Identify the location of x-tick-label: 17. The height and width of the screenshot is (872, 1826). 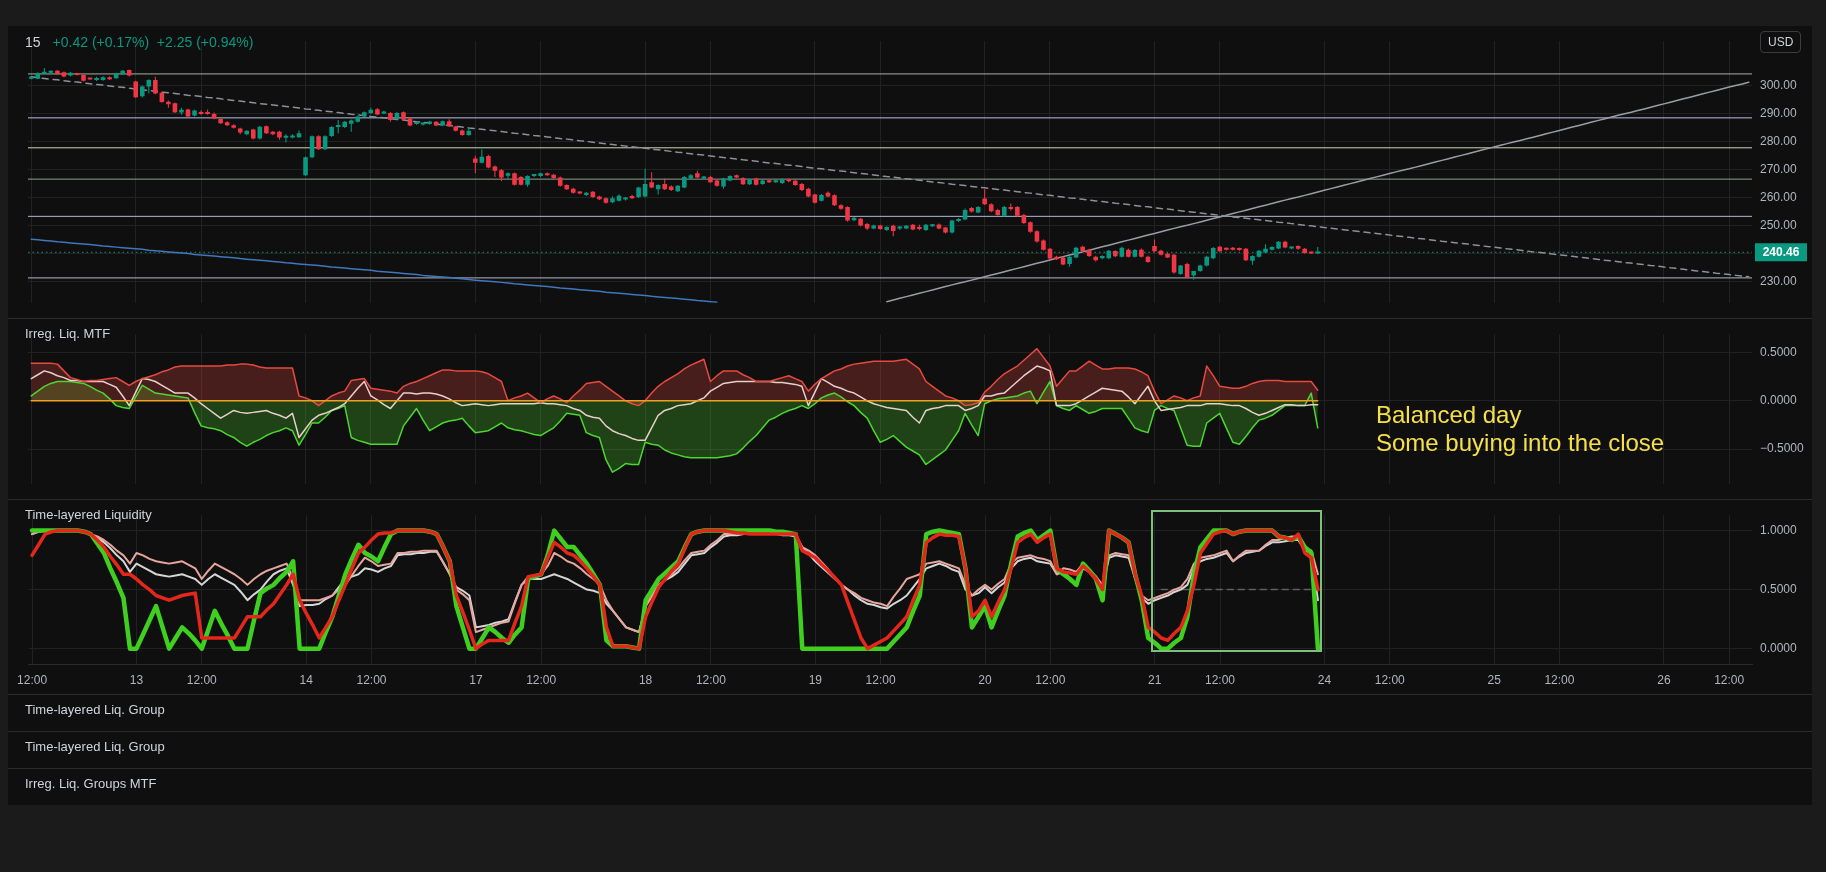
(476, 679).